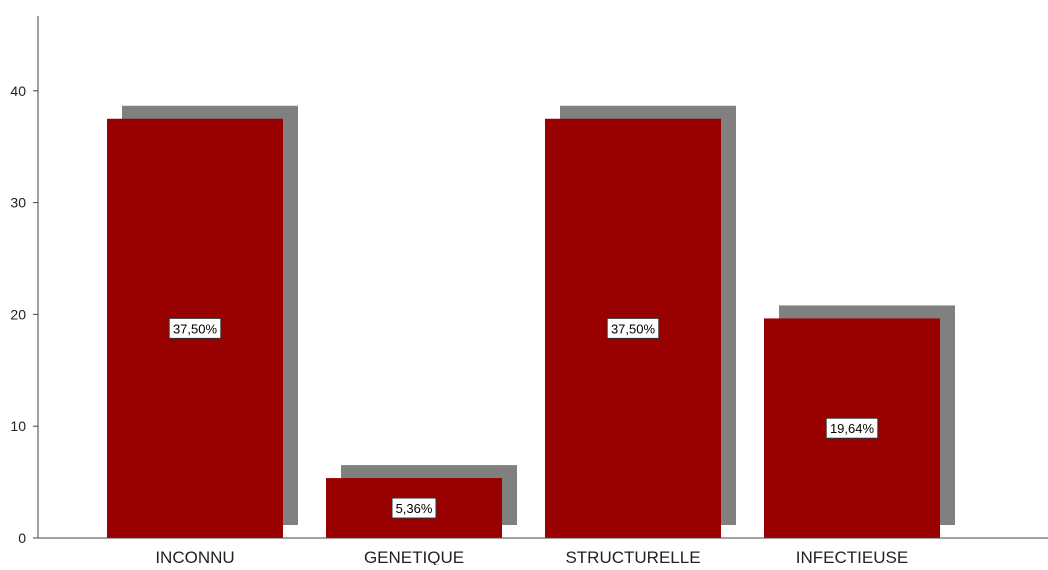 The image size is (1048, 570). I want to click on y-tick-label: 40, so click(18, 91).